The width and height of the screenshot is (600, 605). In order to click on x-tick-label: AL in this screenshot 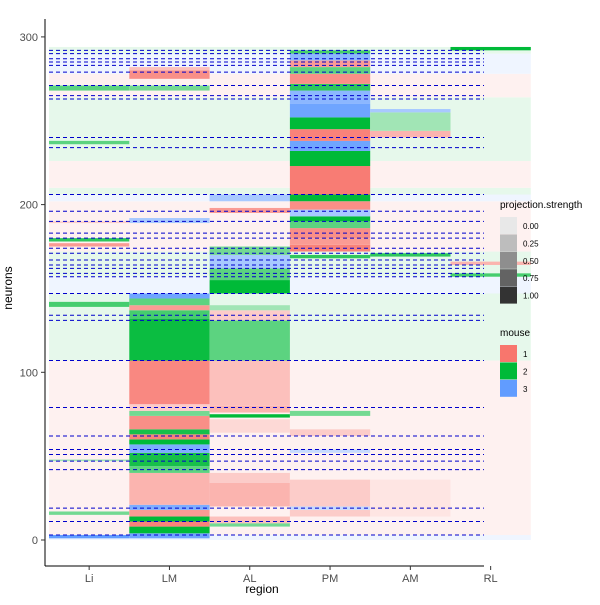, I will do `click(249, 579)`.